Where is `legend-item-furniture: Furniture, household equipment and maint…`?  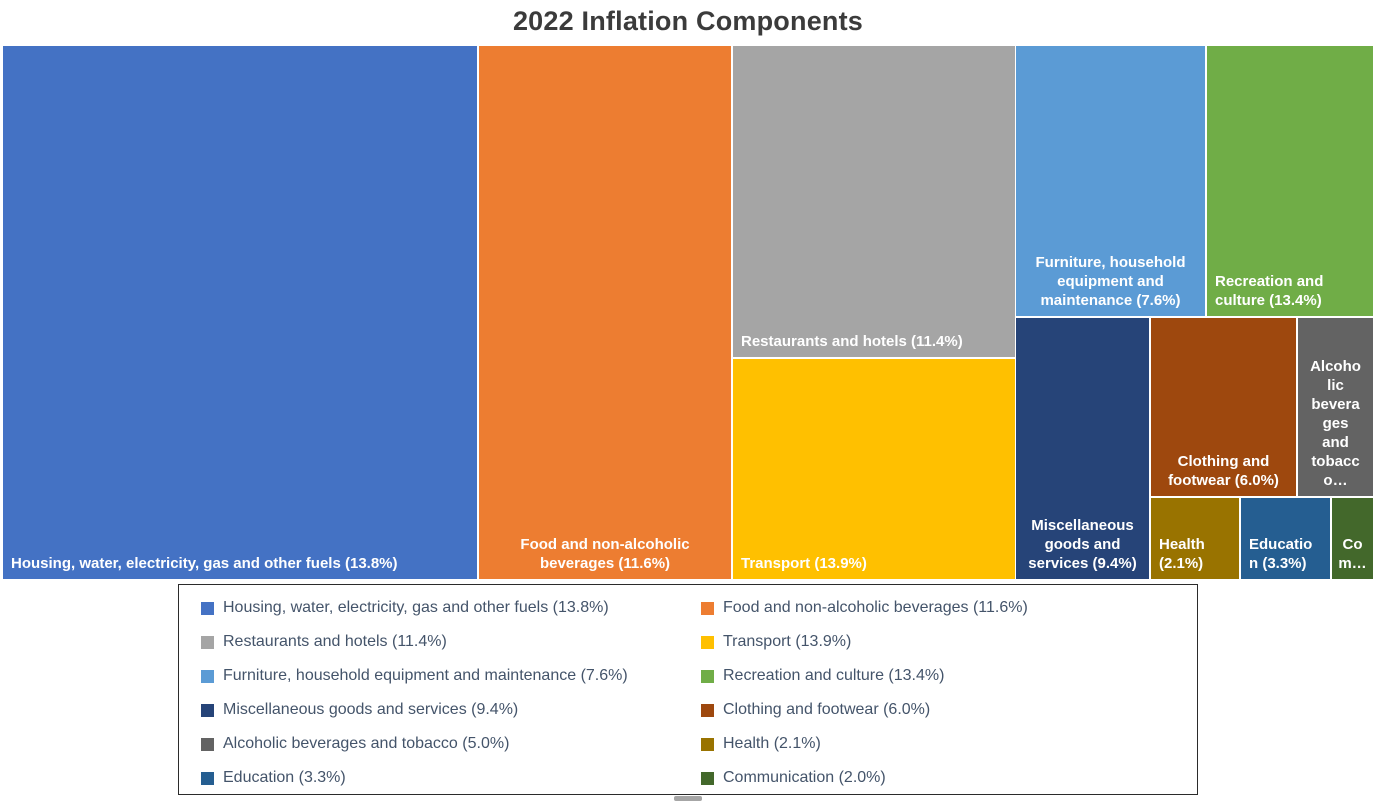
legend-item-furniture: Furniture, household equipment and maint… is located at coordinates (451, 676).